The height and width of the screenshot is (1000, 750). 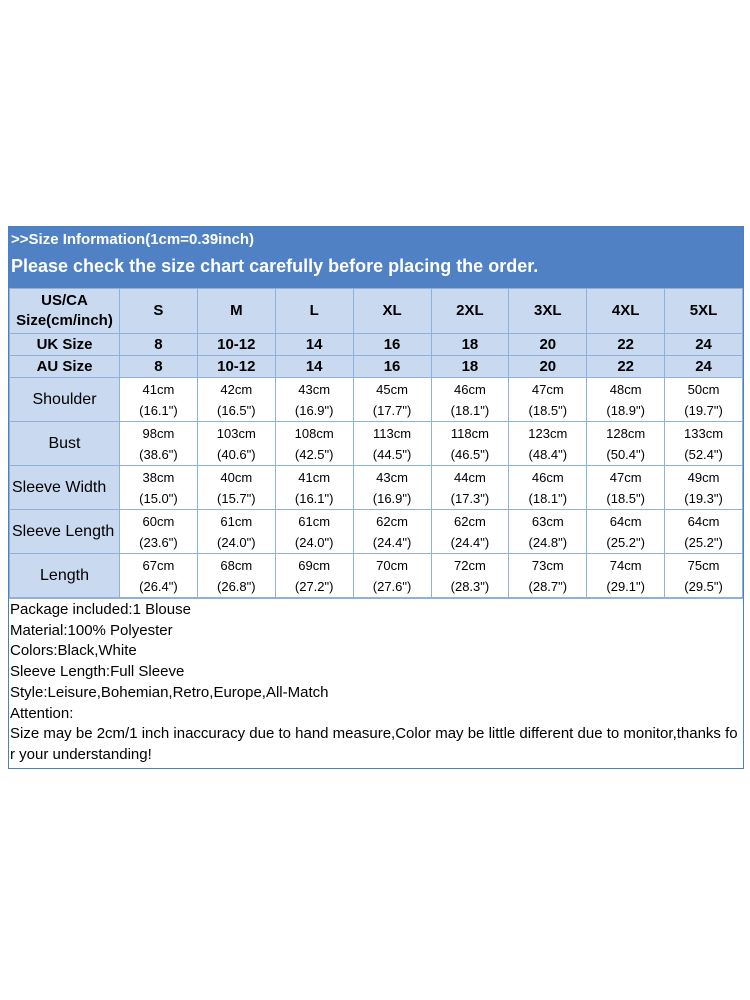 What do you see at coordinates (548, 586) in the screenshot?
I see `inch-value: (28.7")` at bounding box center [548, 586].